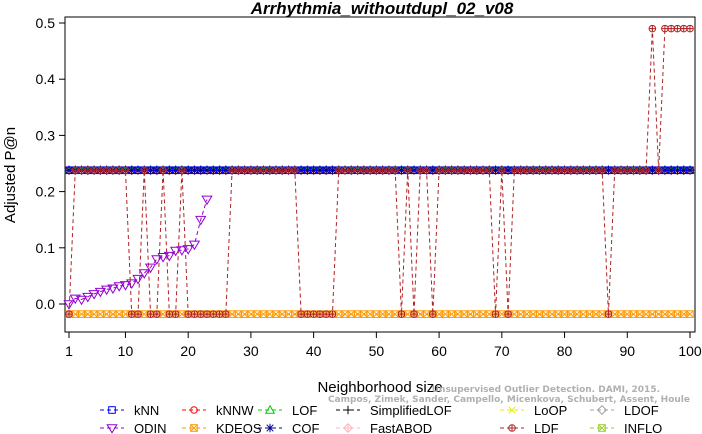 The height and width of the screenshot is (434, 702). Describe the element at coordinates (69, 351) in the screenshot. I see `x-tick-label: 1` at that location.